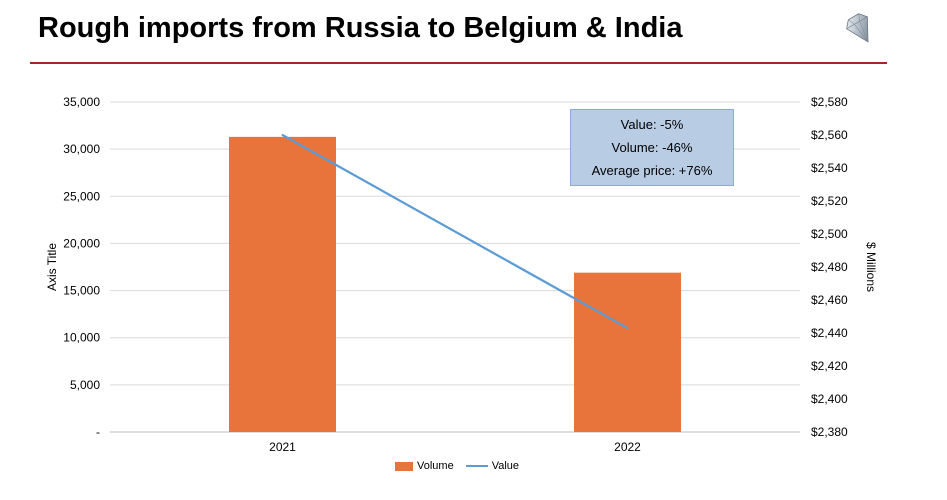 The width and height of the screenshot is (947, 500). What do you see at coordinates (476, 466) in the screenshot?
I see `legend-swatch-value` at bounding box center [476, 466].